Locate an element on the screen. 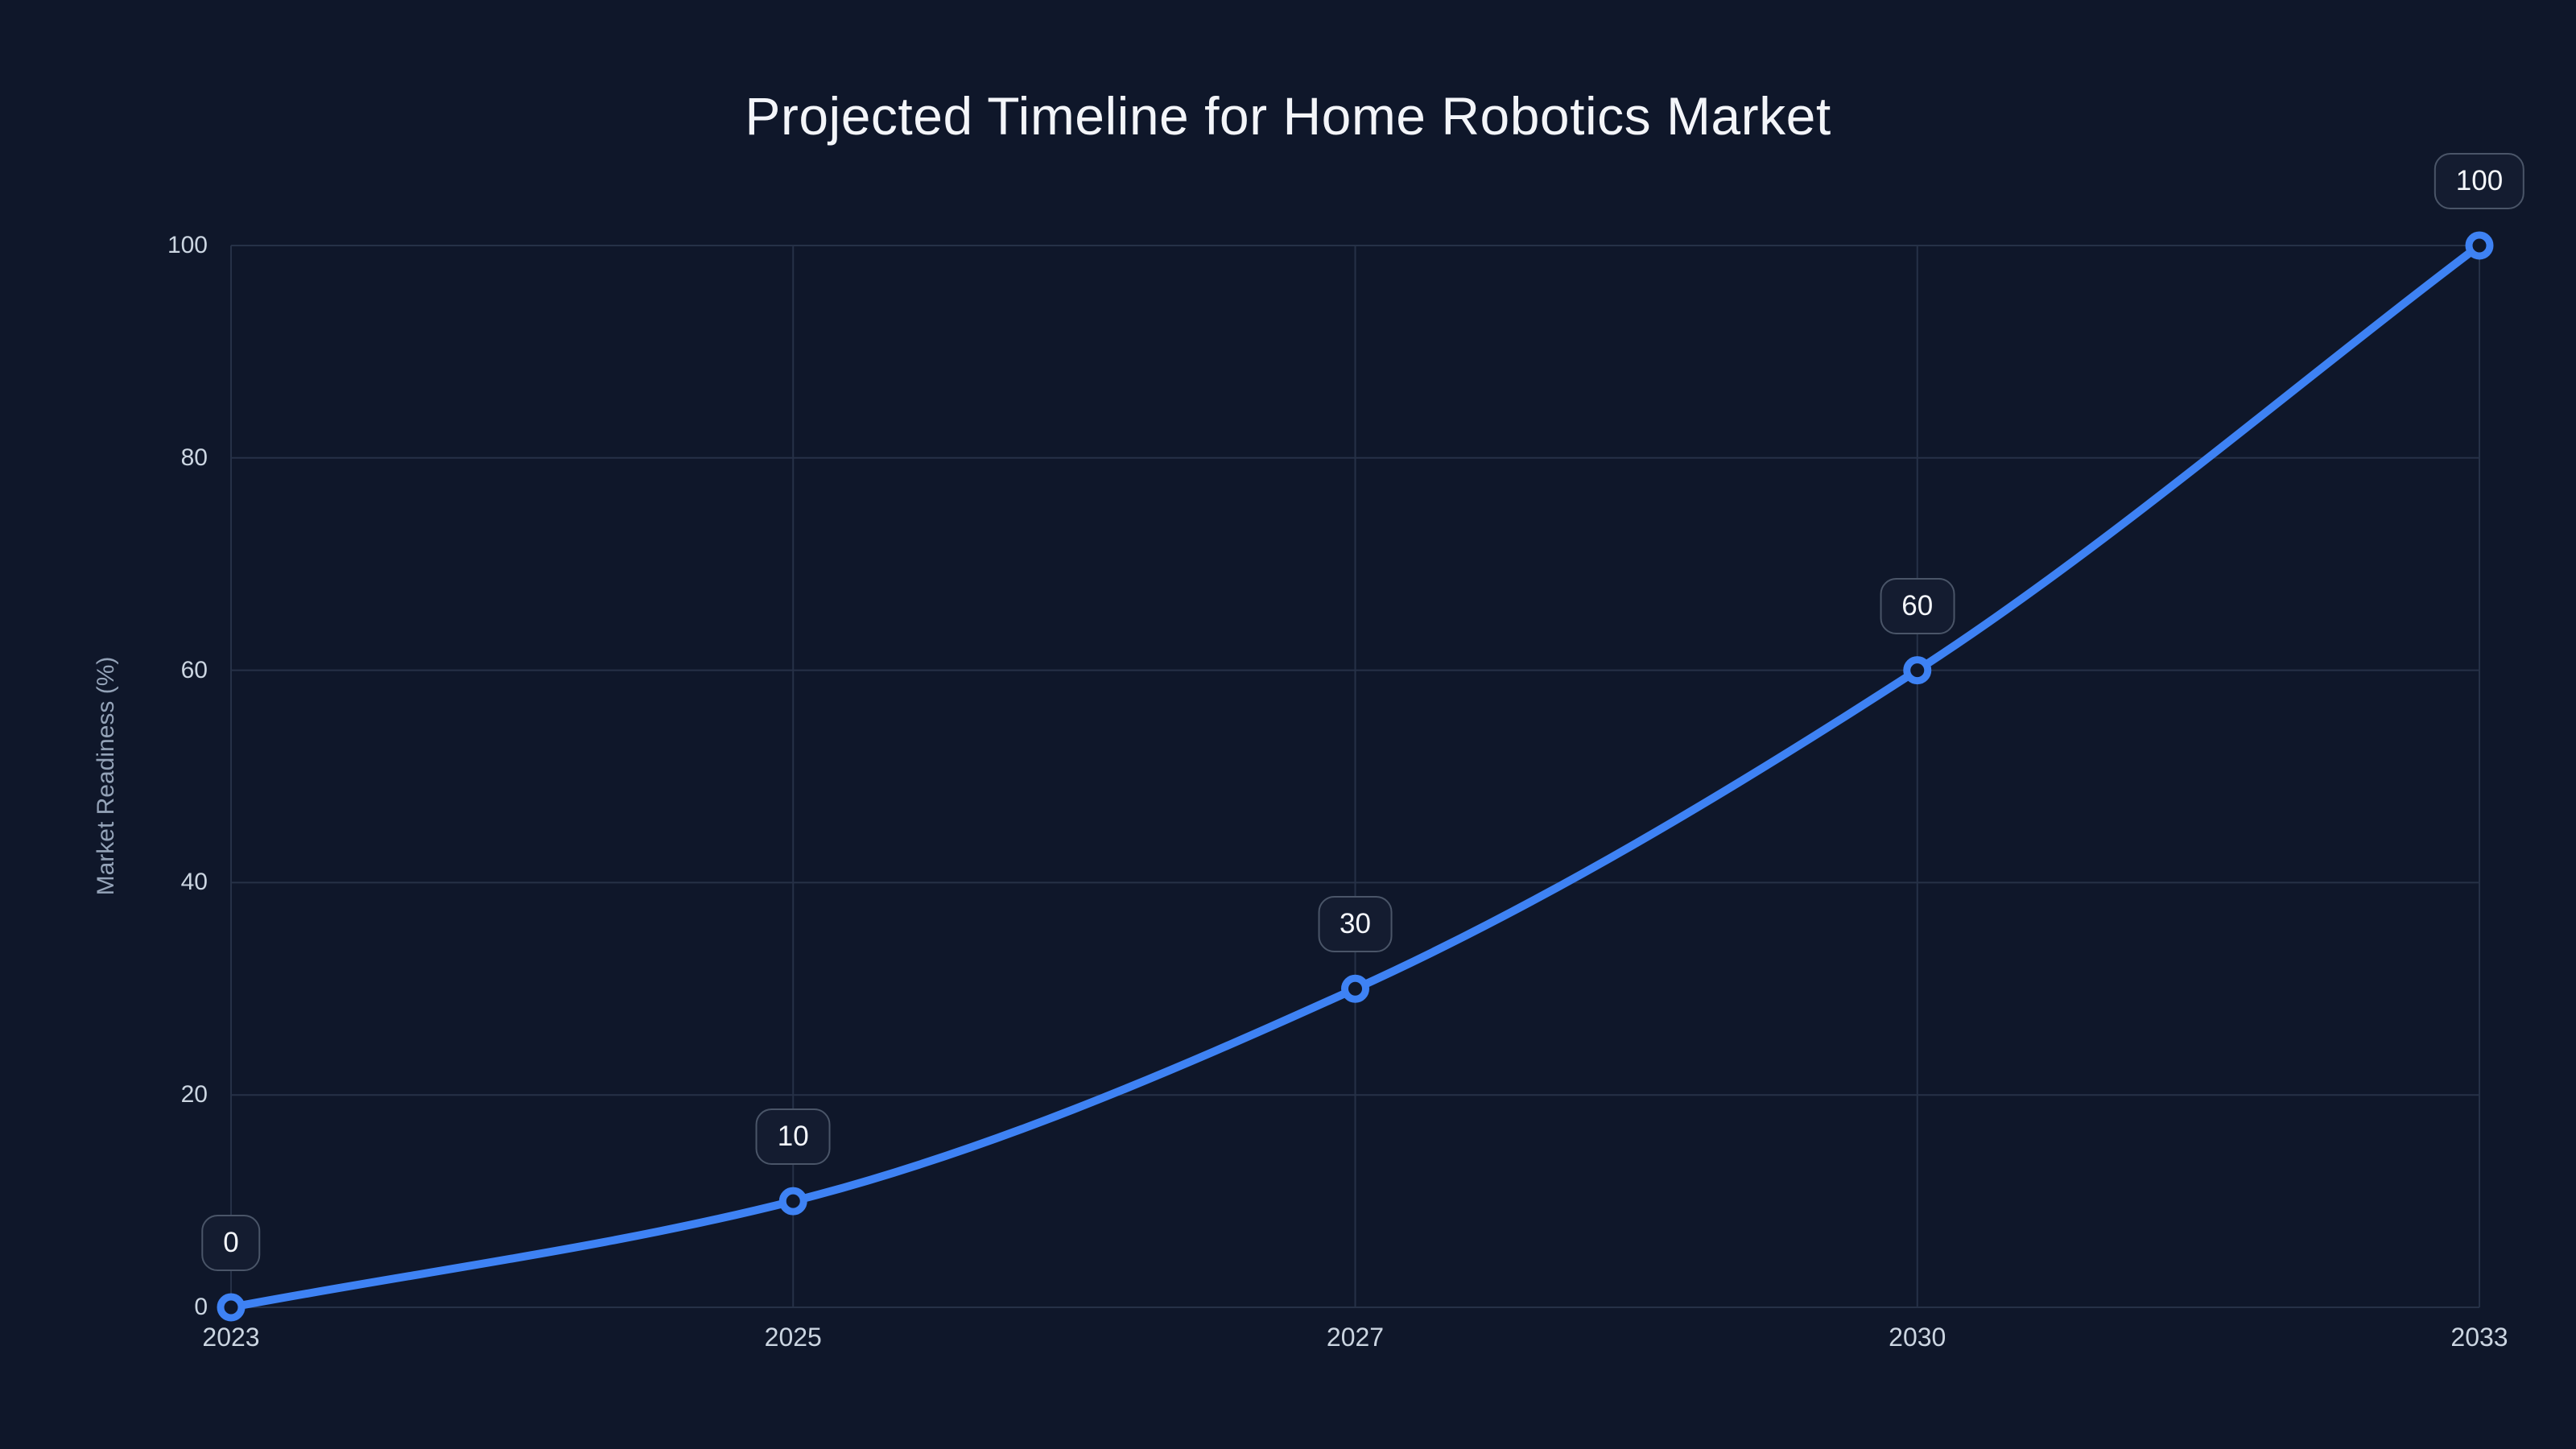  y-tick-label: 100 is located at coordinates (187, 245).